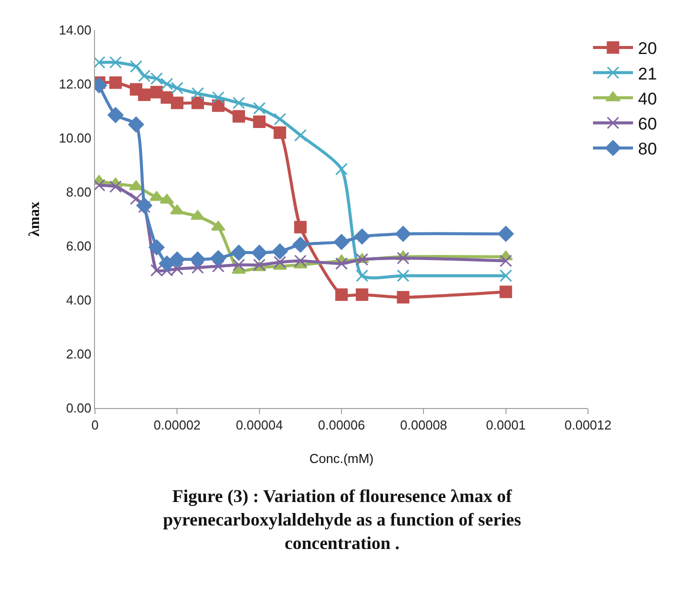 This screenshot has height=593, width=683. What do you see at coordinates (75, 30) in the screenshot?
I see `y-tick-label: 14.00` at bounding box center [75, 30].